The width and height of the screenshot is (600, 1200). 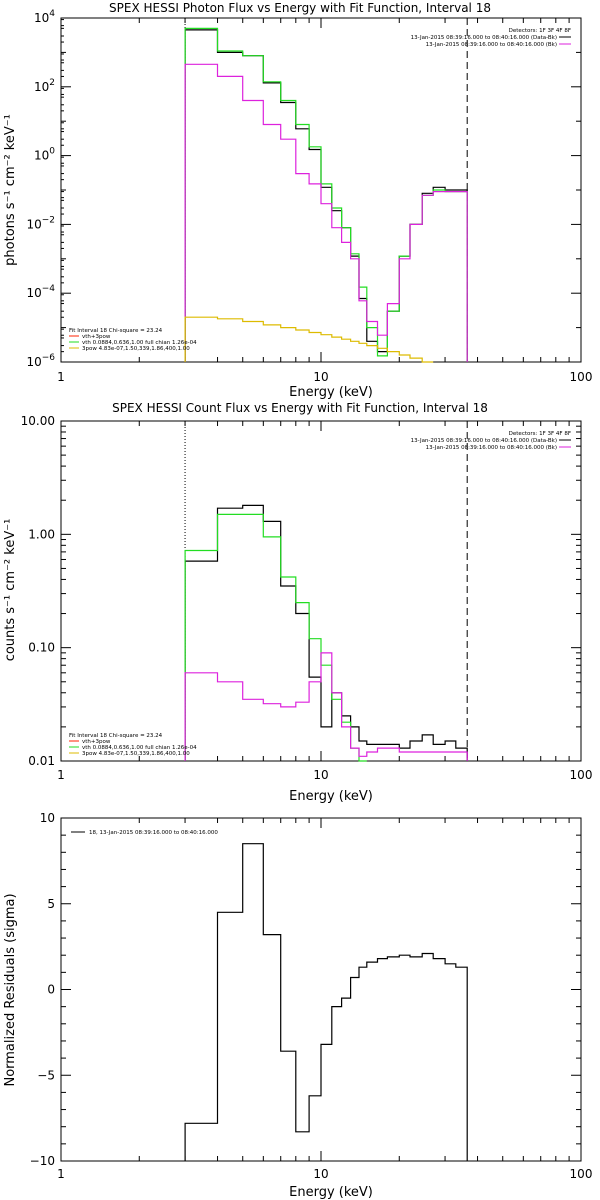 What do you see at coordinates (42, 1161) in the screenshot?
I see `y-tick-label: −10` at bounding box center [42, 1161].